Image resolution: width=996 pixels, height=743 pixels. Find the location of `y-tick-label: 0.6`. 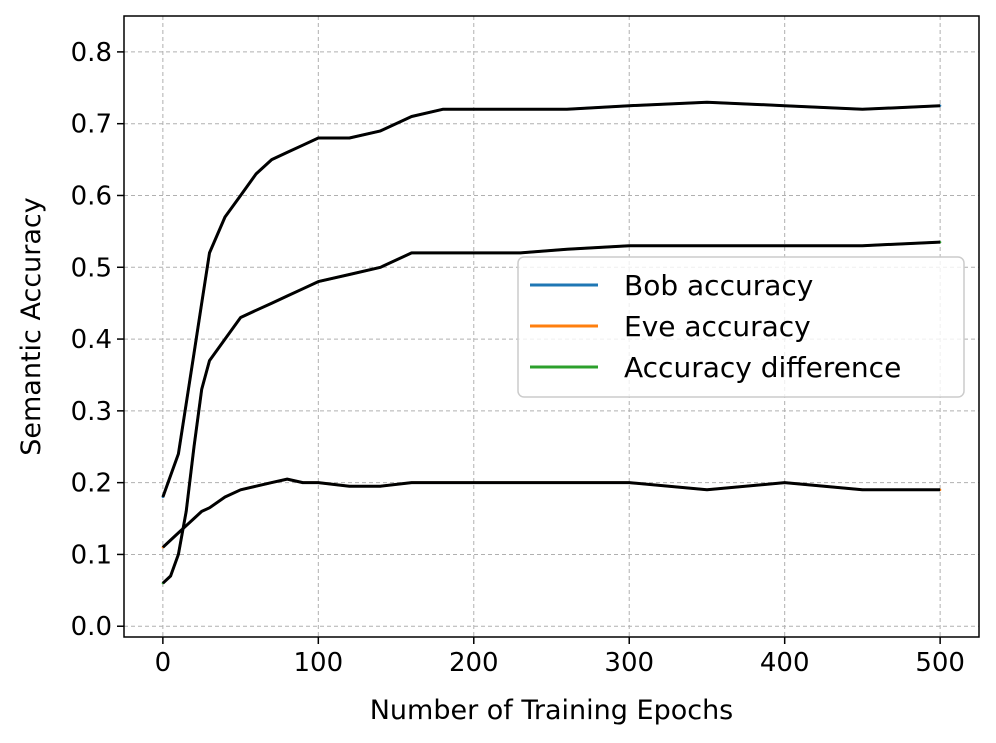

y-tick-label: 0.6 is located at coordinates (91, 196).